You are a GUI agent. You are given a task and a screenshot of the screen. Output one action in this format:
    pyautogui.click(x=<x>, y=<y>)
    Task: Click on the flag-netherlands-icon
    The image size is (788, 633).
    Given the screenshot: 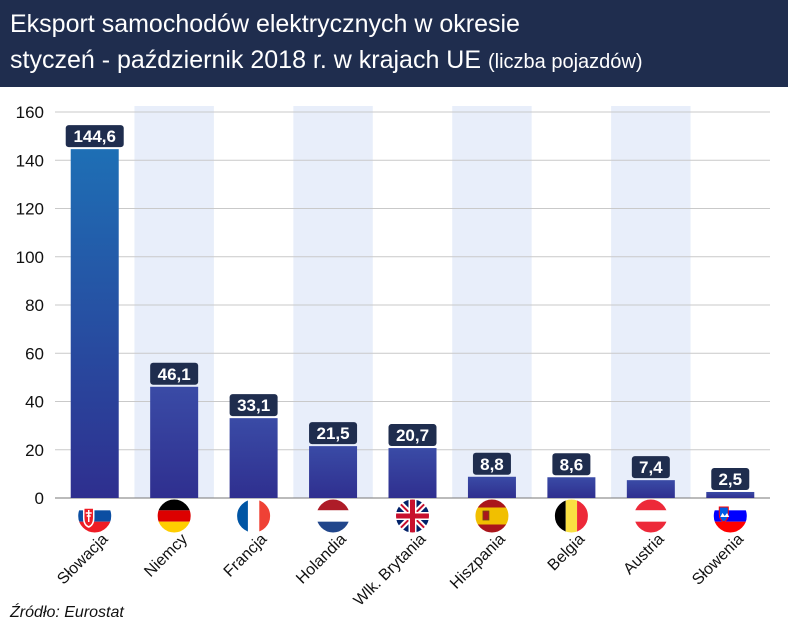 What is the action you would take?
    pyautogui.click(x=333, y=516)
    